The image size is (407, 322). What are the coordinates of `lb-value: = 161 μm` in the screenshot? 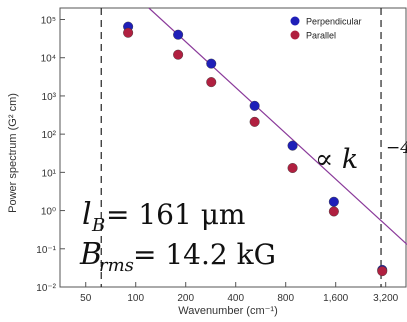 It's located at (175, 214).